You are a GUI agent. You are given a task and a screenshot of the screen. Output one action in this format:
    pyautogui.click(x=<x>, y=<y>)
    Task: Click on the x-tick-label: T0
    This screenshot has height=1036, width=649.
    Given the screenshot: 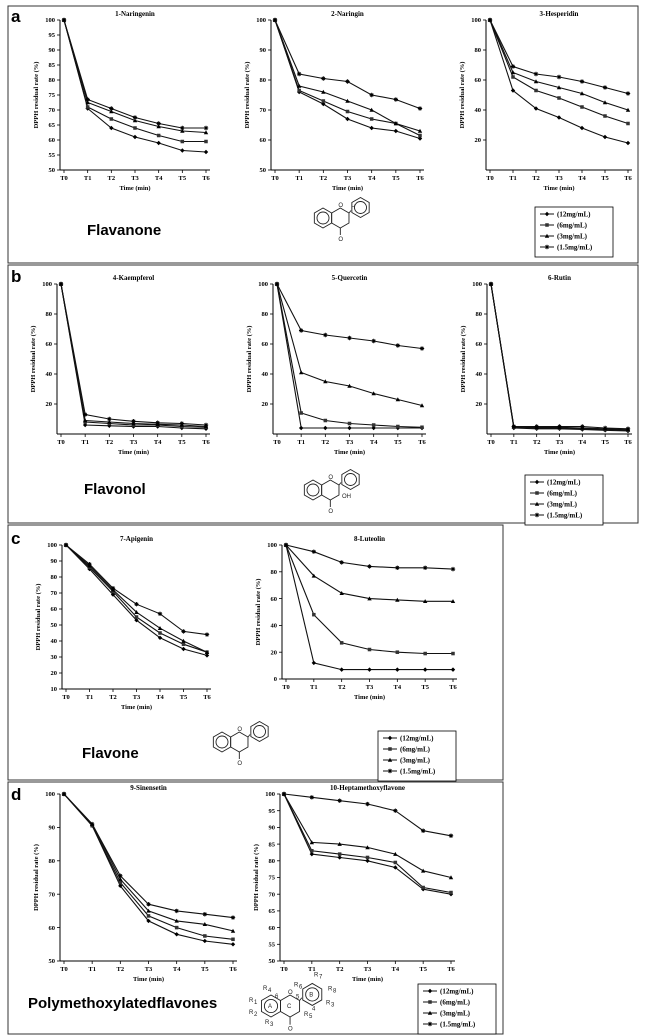 What is the action you would take?
    pyautogui.click(x=490, y=178)
    